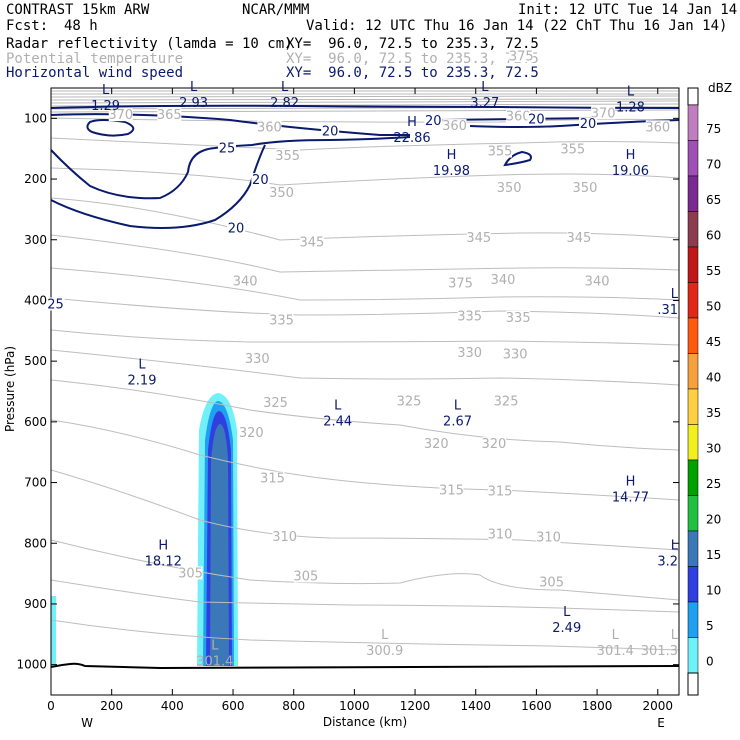  I want to click on x-tick-label: 200, so click(111, 706).